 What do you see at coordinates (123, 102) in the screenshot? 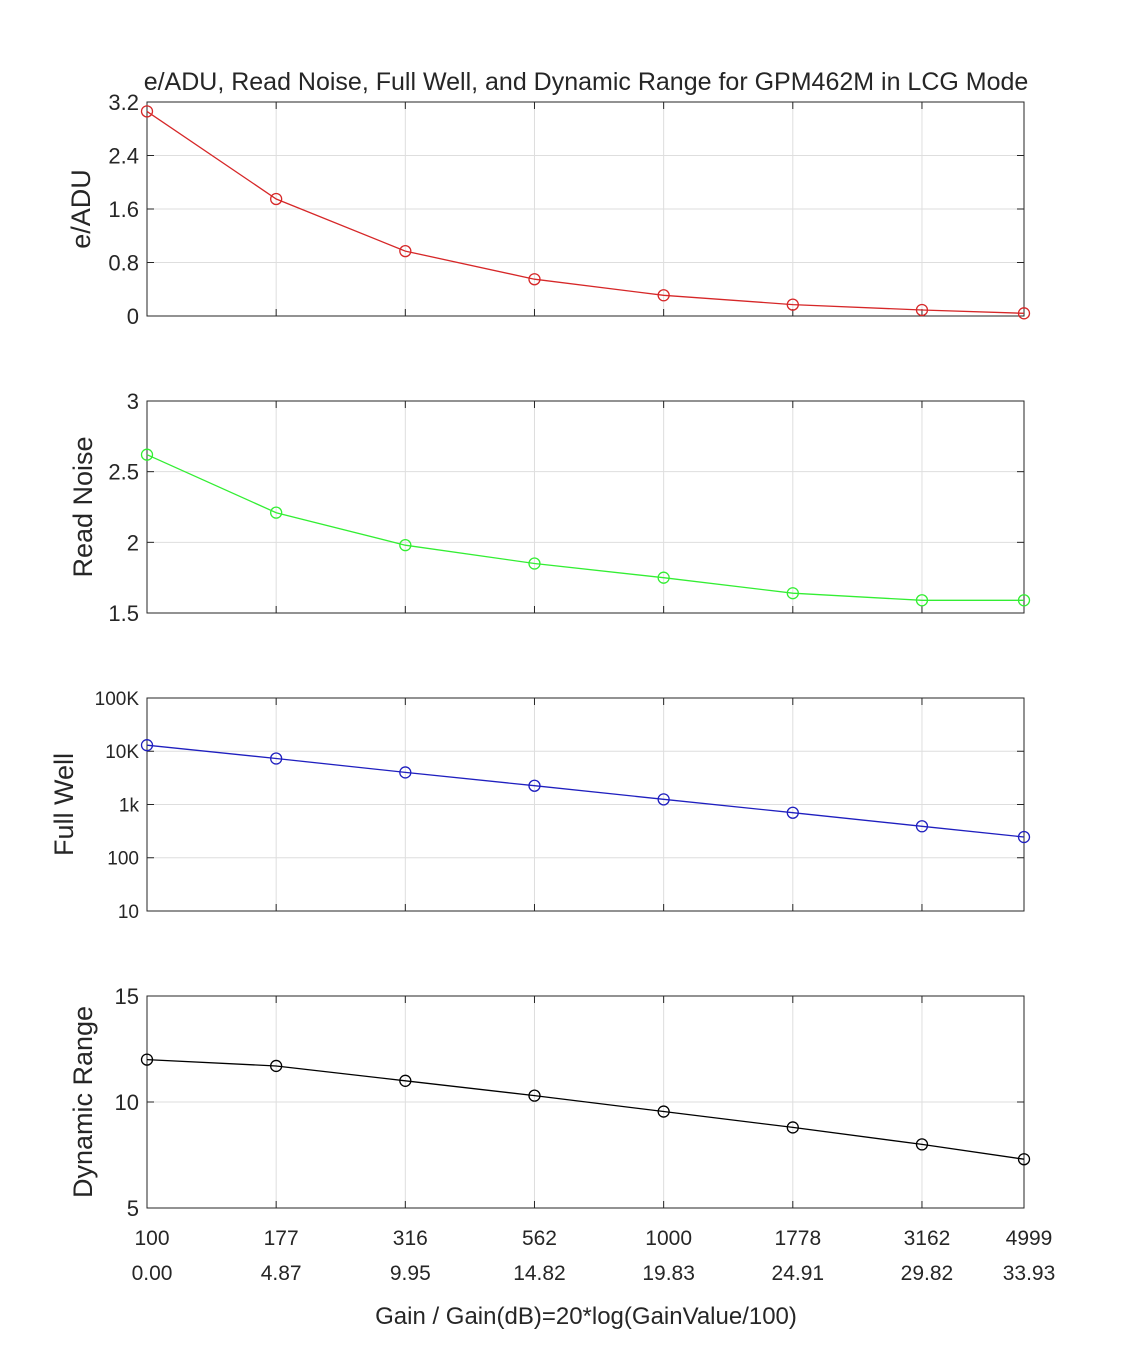
I see `y-tick-label: 3.2` at bounding box center [123, 102].